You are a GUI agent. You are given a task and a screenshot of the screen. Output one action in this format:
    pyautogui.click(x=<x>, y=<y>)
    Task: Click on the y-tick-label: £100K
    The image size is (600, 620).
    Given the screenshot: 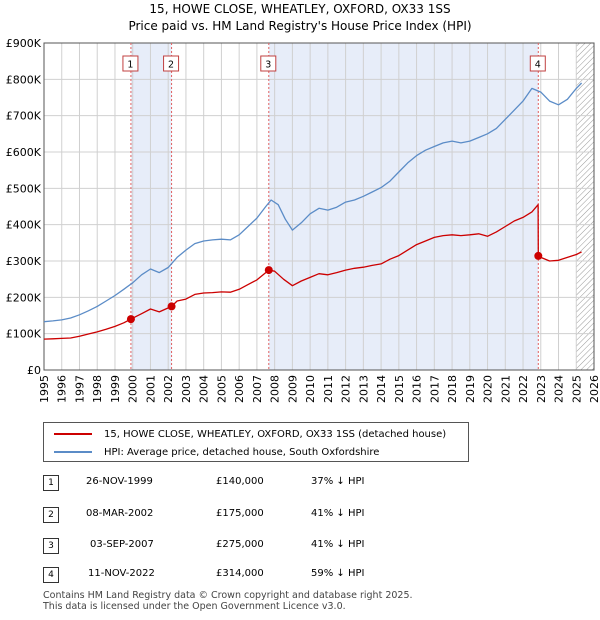 What is the action you would take?
    pyautogui.click(x=24, y=334)
    